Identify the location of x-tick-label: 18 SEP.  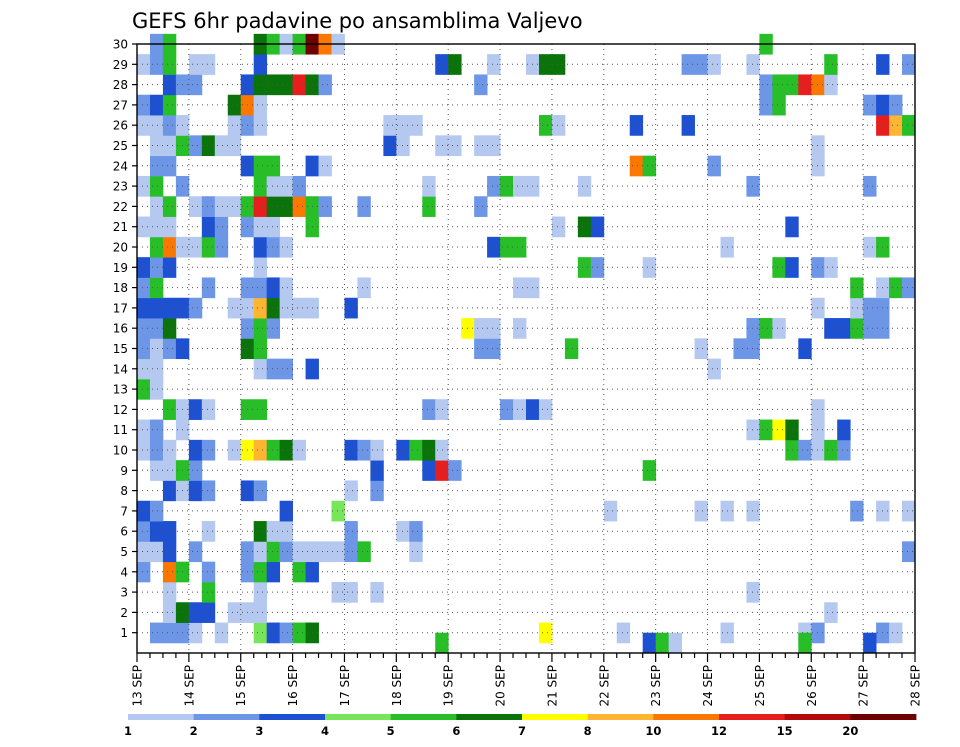
(397, 686).